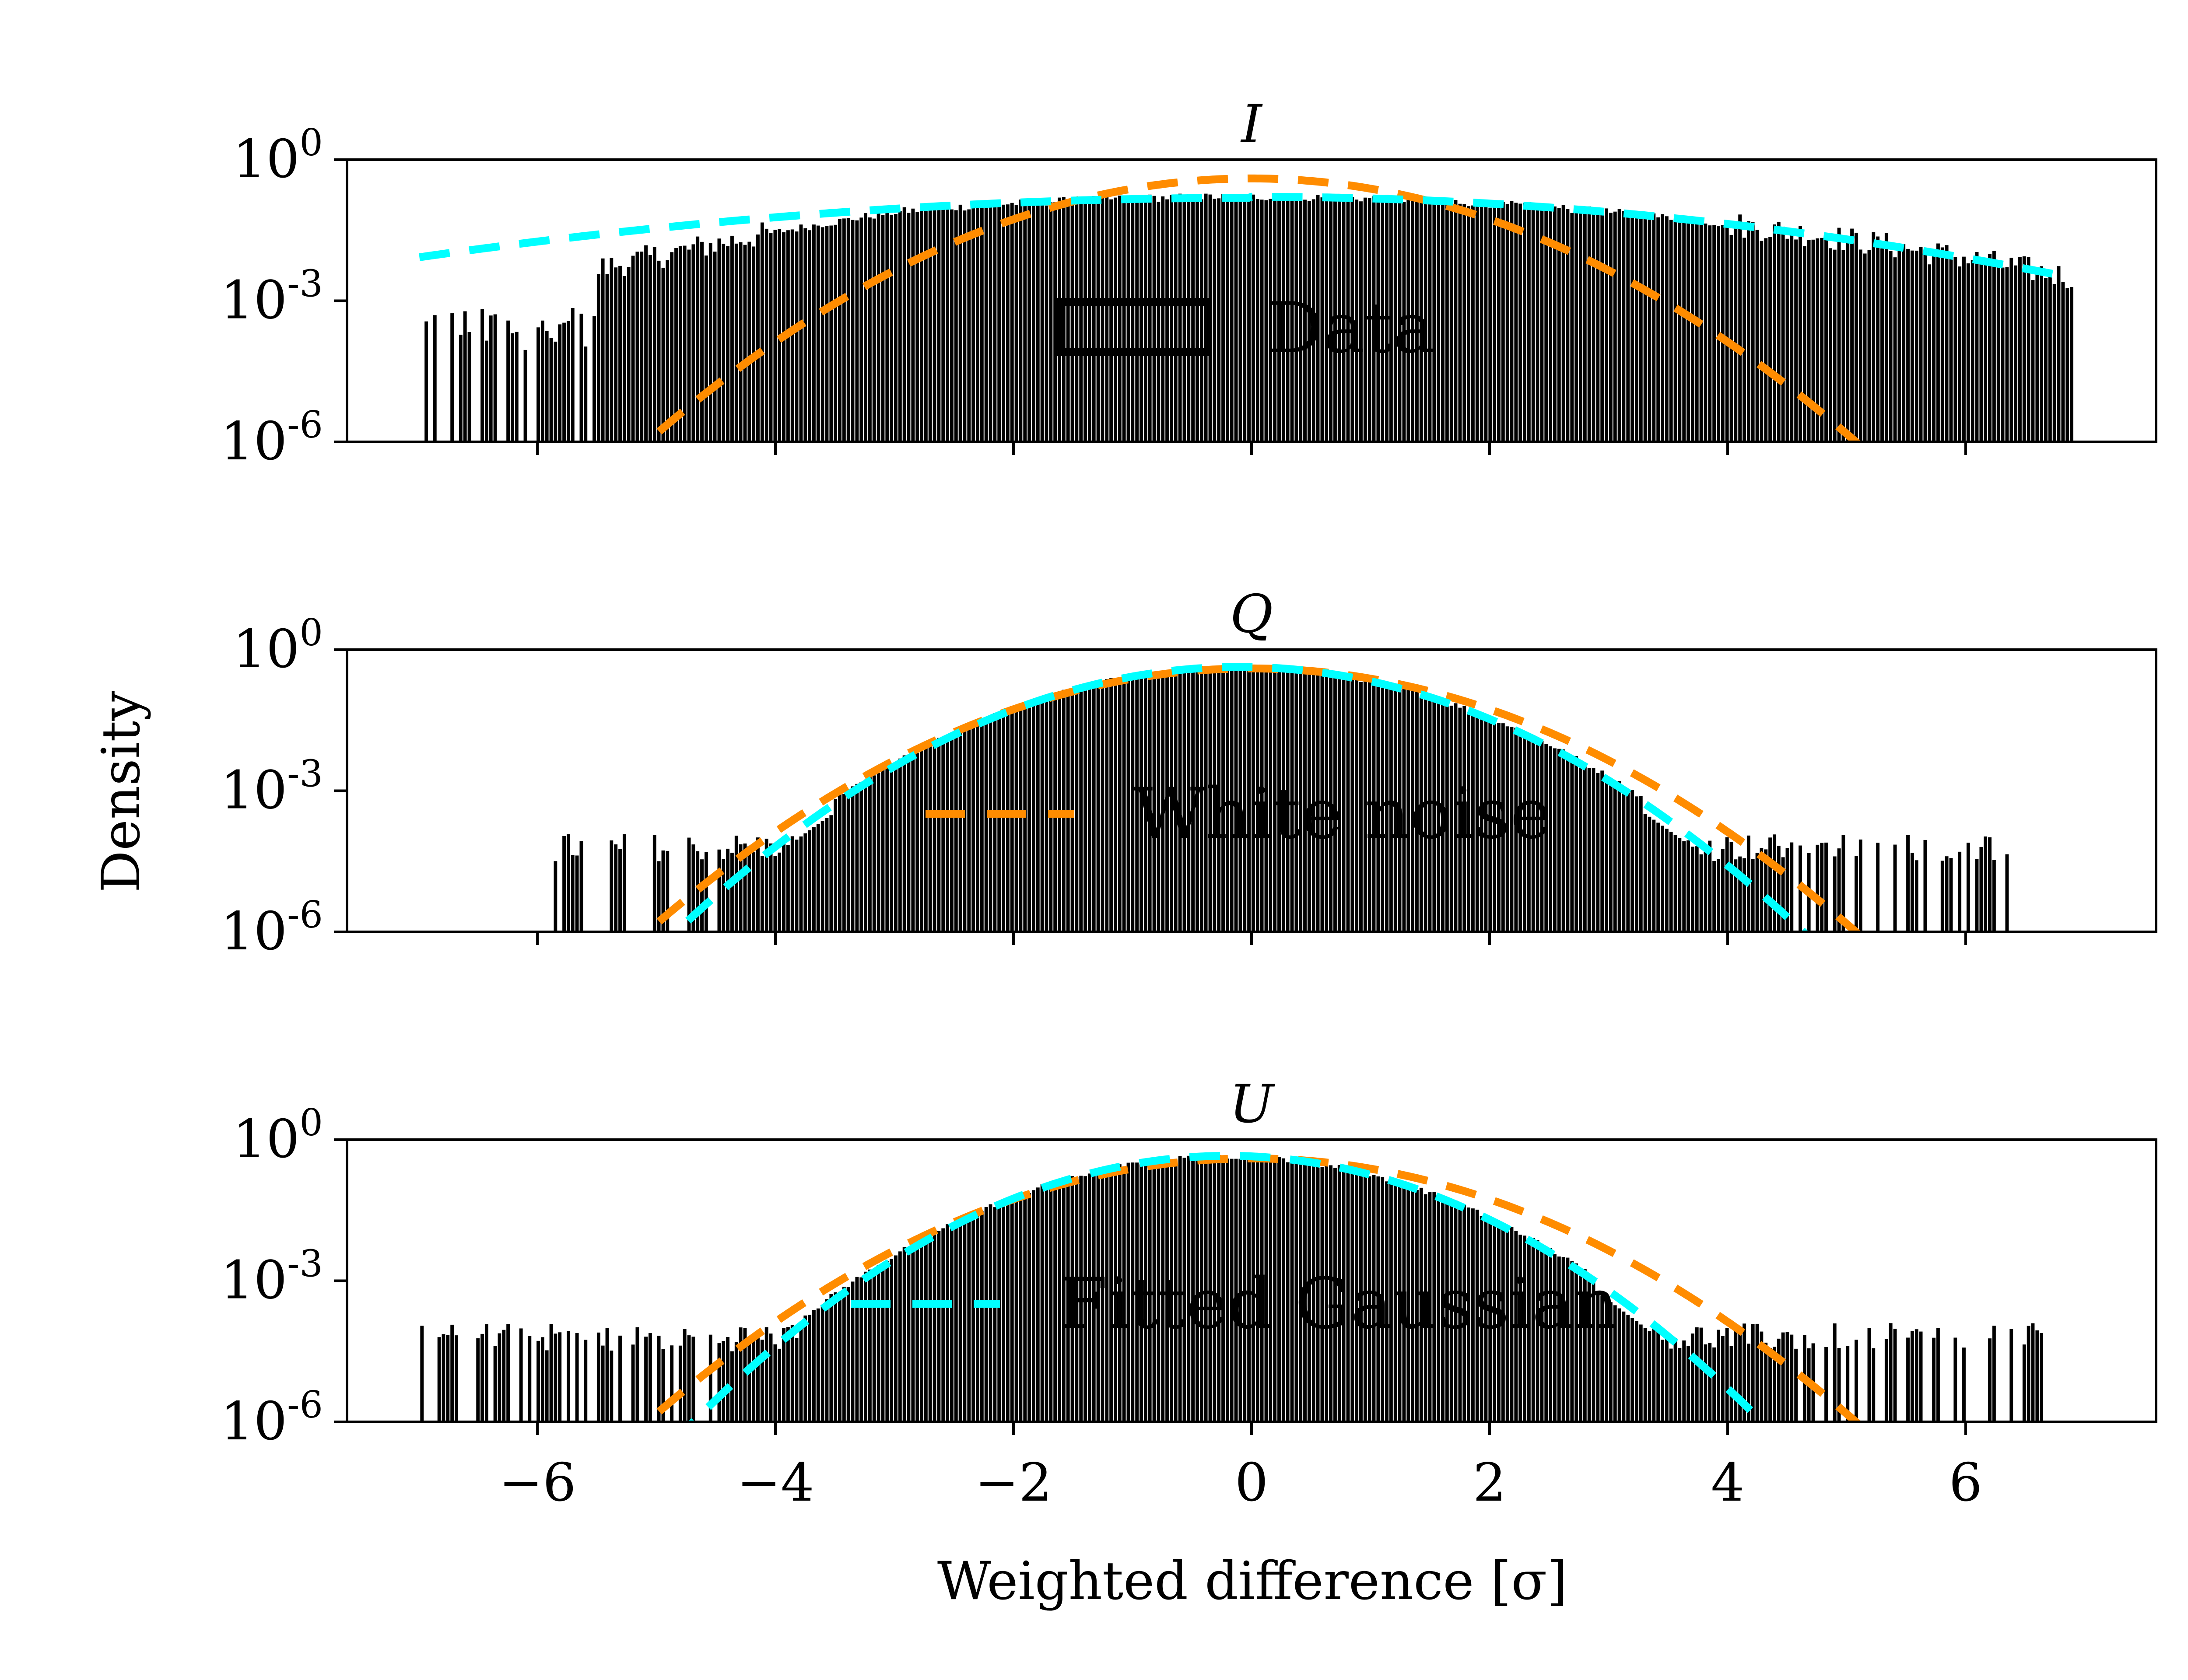 This screenshot has height=1680, width=2188. Describe the element at coordinates (1014, 1482) in the screenshot. I see `x-tick-label: −2` at that location.